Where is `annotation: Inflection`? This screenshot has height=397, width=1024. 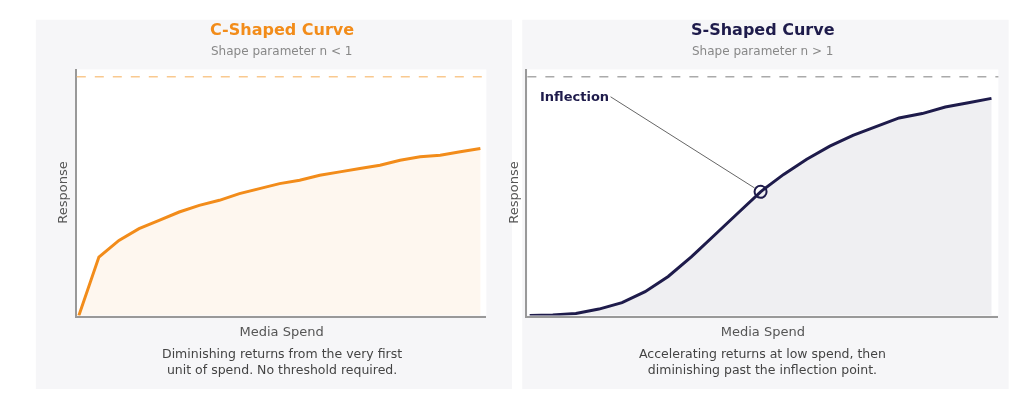
annotation: Inflection is located at coordinates (575, 96).